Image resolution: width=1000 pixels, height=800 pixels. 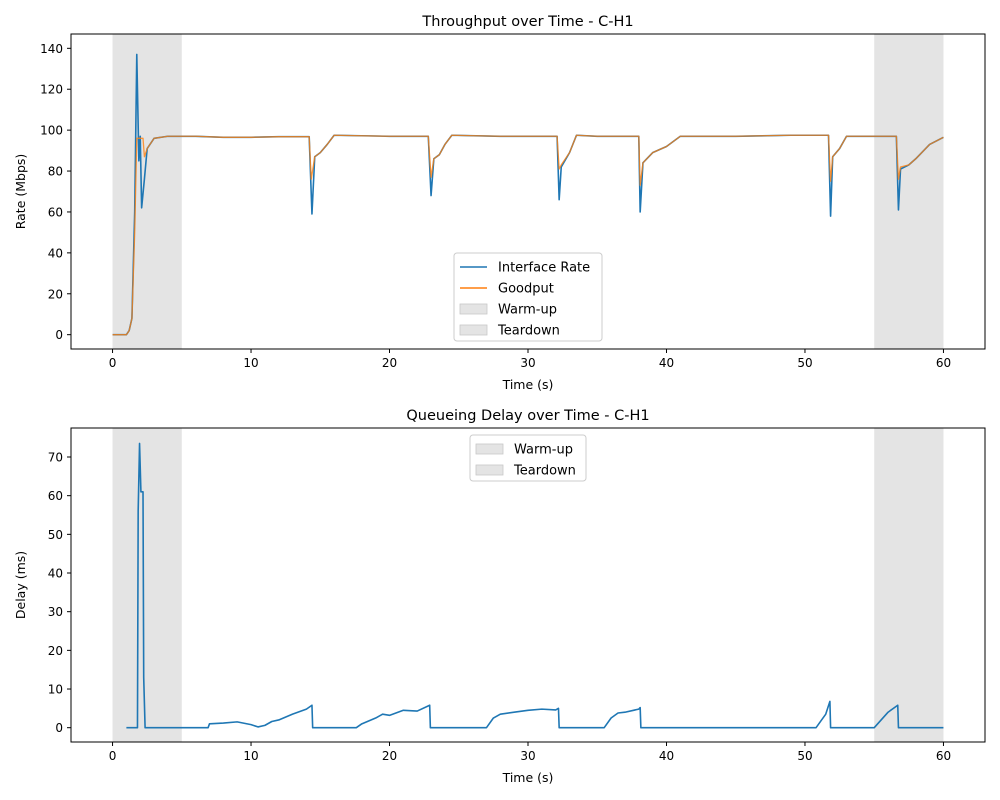 What do you see at coordinates (526, 289) in the screenshot?
I see `throughput-legend-label-goodput: Goodput` at bounding box center [526, 289].